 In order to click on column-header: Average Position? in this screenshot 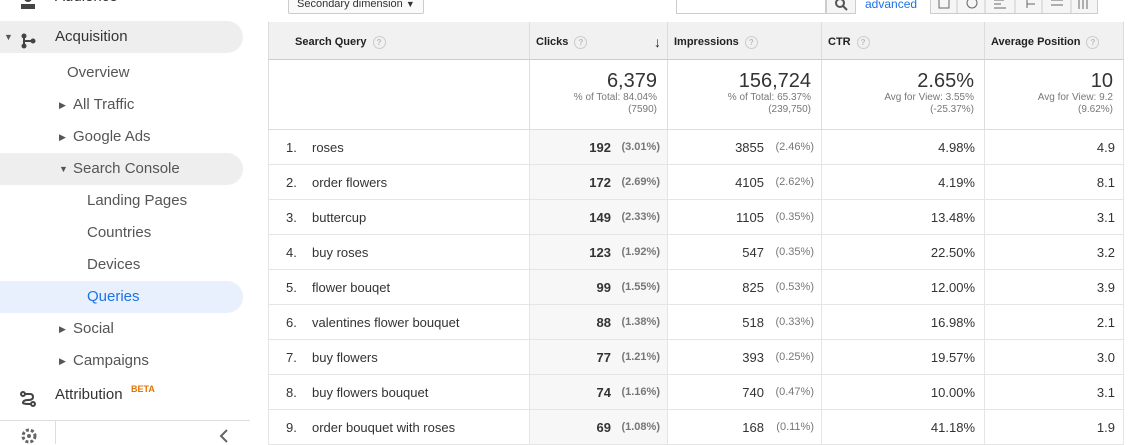, I will do `click(1054, 41)`.